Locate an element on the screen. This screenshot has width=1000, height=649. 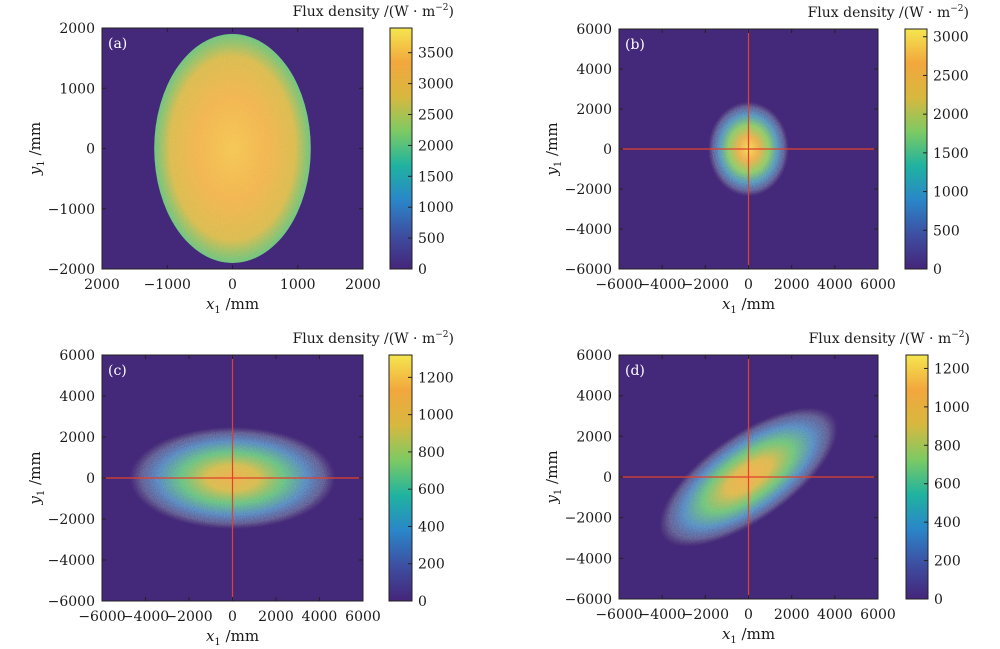
colorbar-tick-label: 3500 is located at coordinates (436, 54).